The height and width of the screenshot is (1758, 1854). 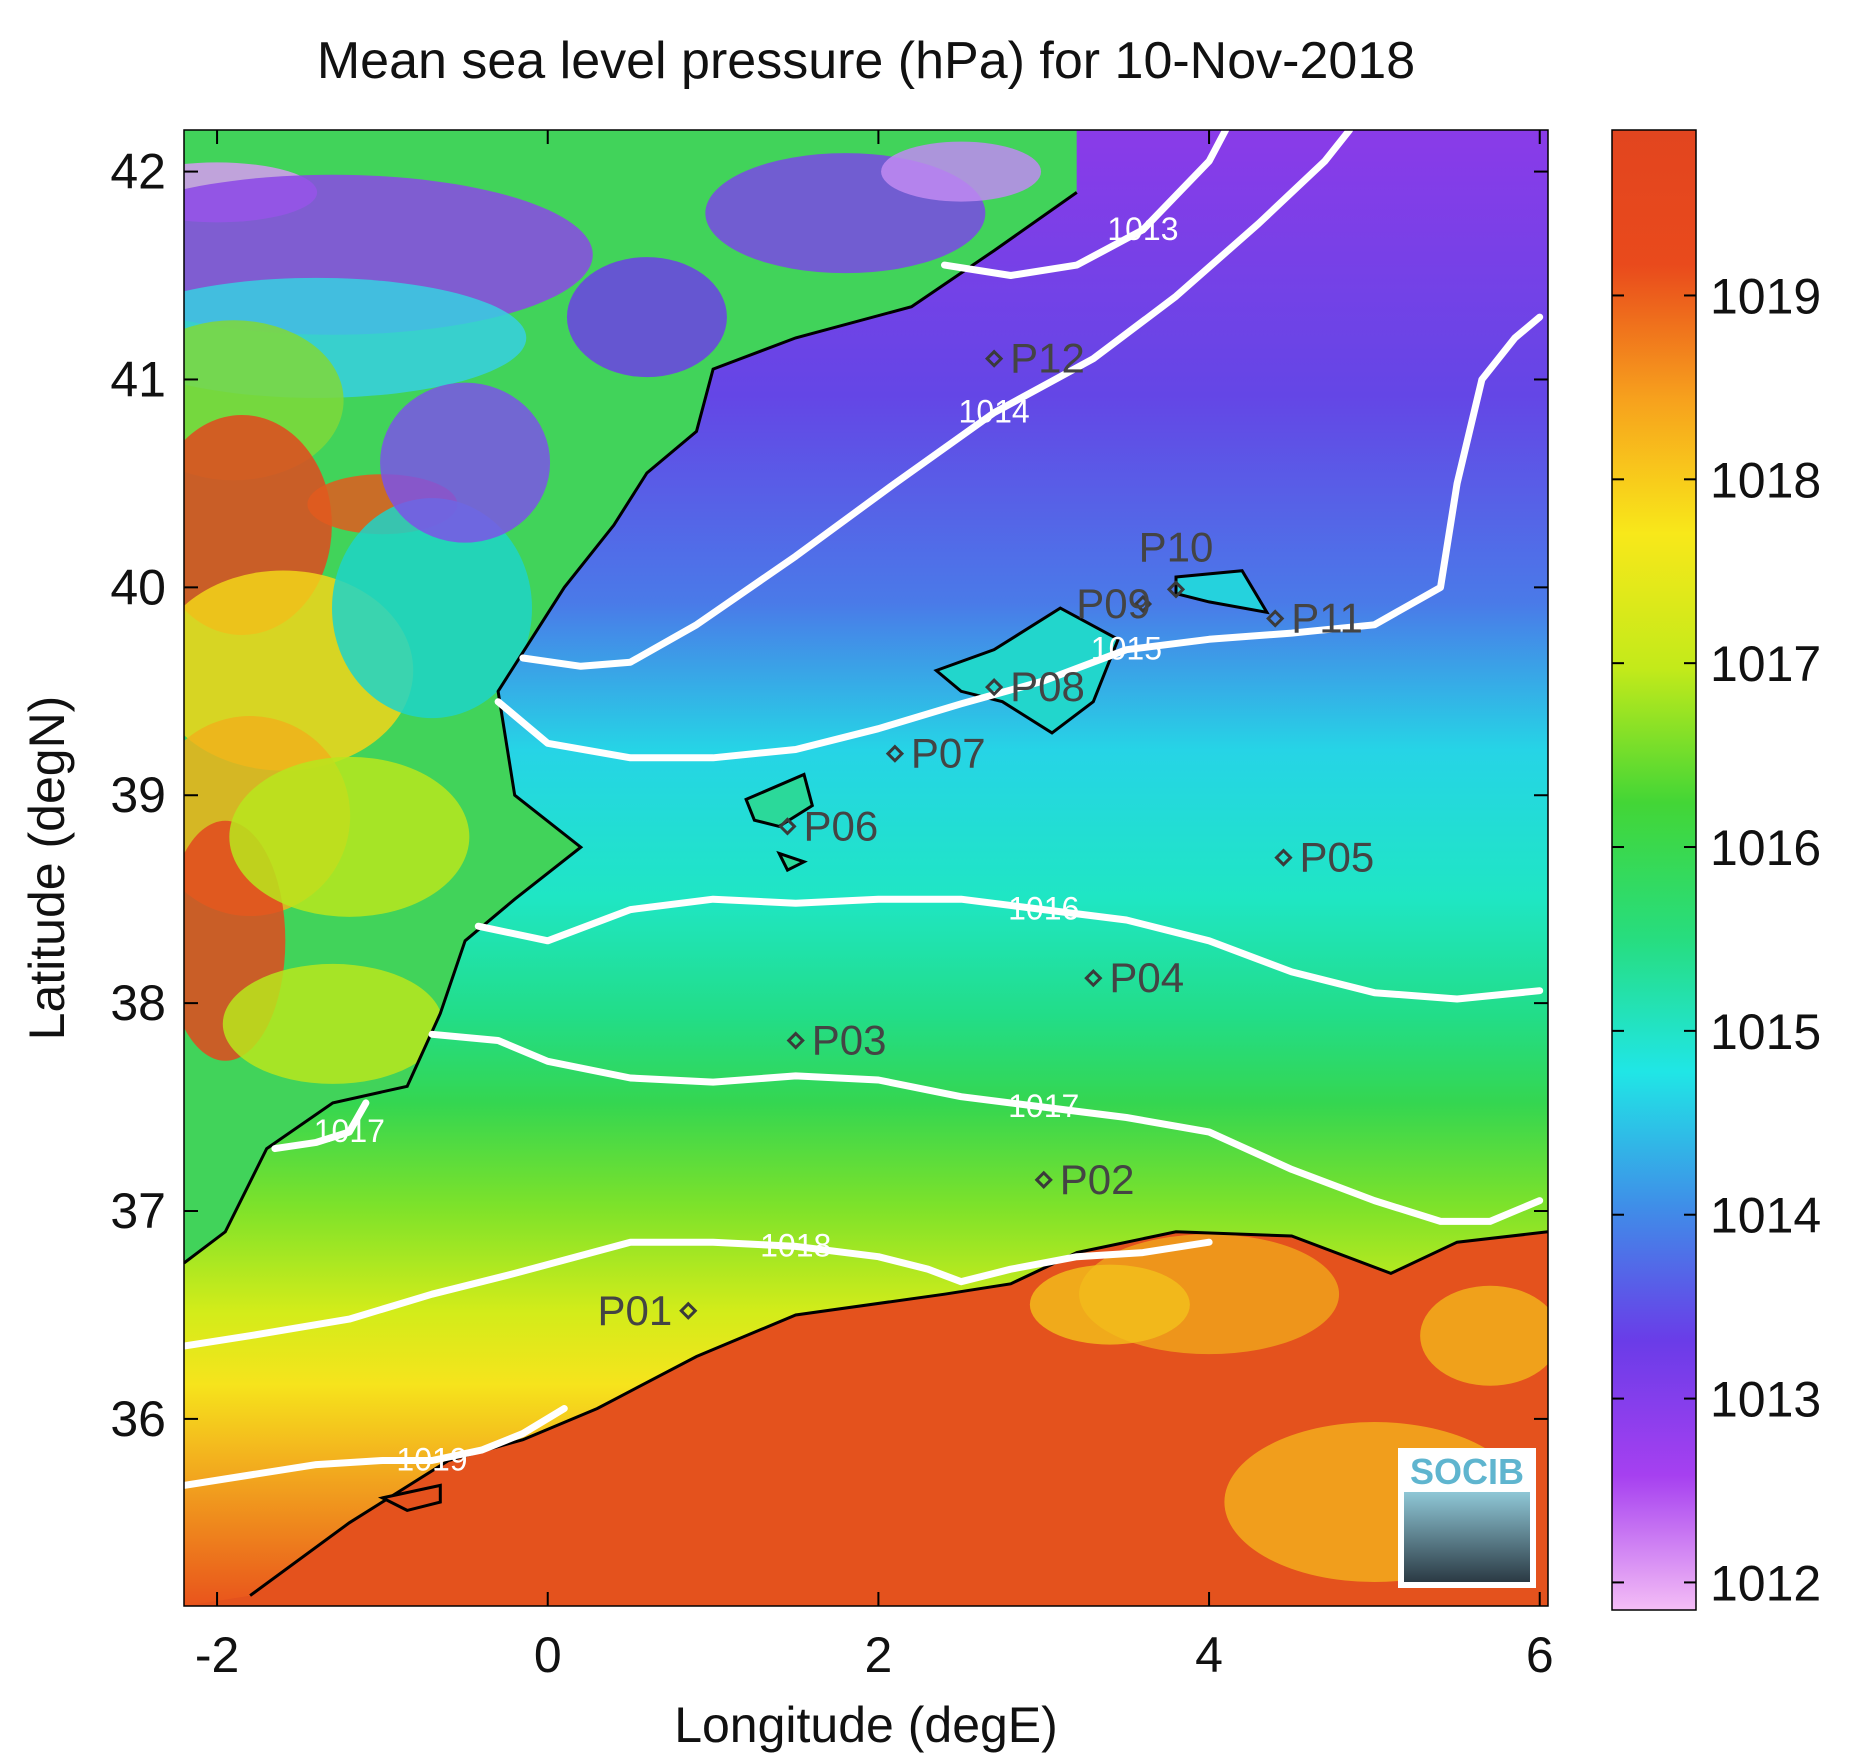 What do you see at coordinates (1176, 589) in the screenshot?
I see `station-marker-p10` at bounding box center [1176, 589].